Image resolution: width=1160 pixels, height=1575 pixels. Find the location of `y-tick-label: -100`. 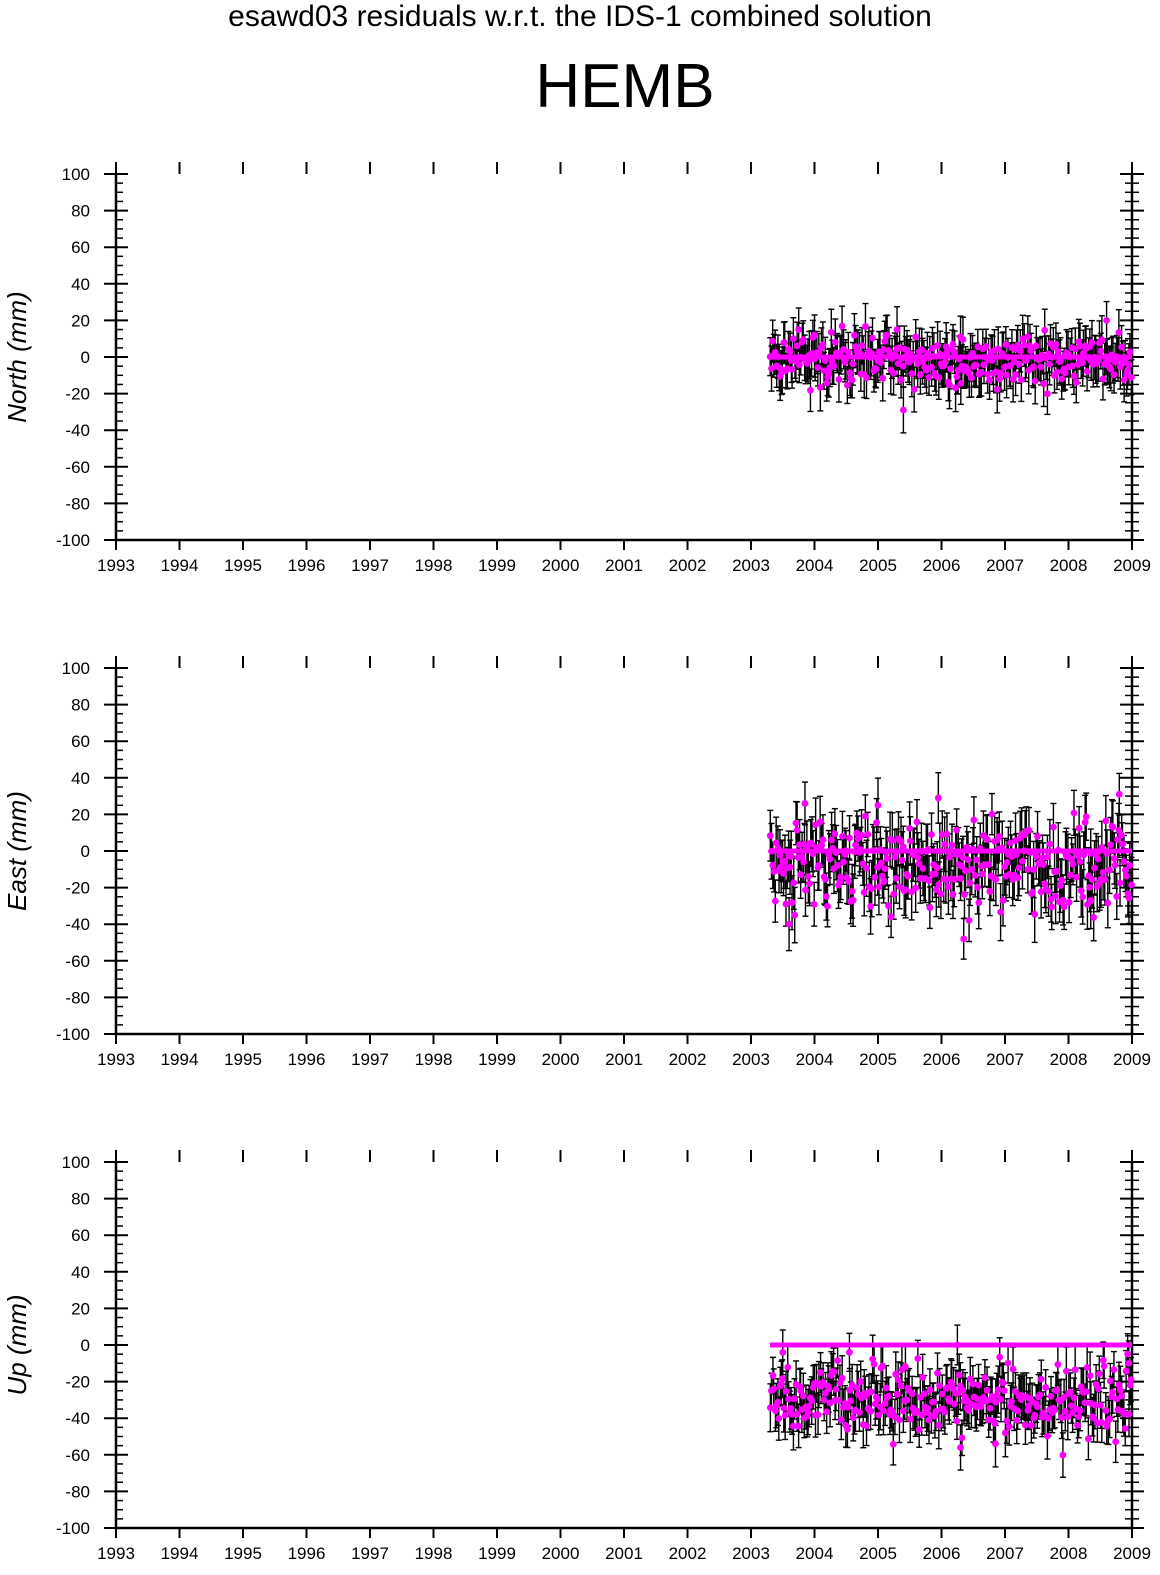

y-tick-label: -100 is located at coordinates (73, 1528).